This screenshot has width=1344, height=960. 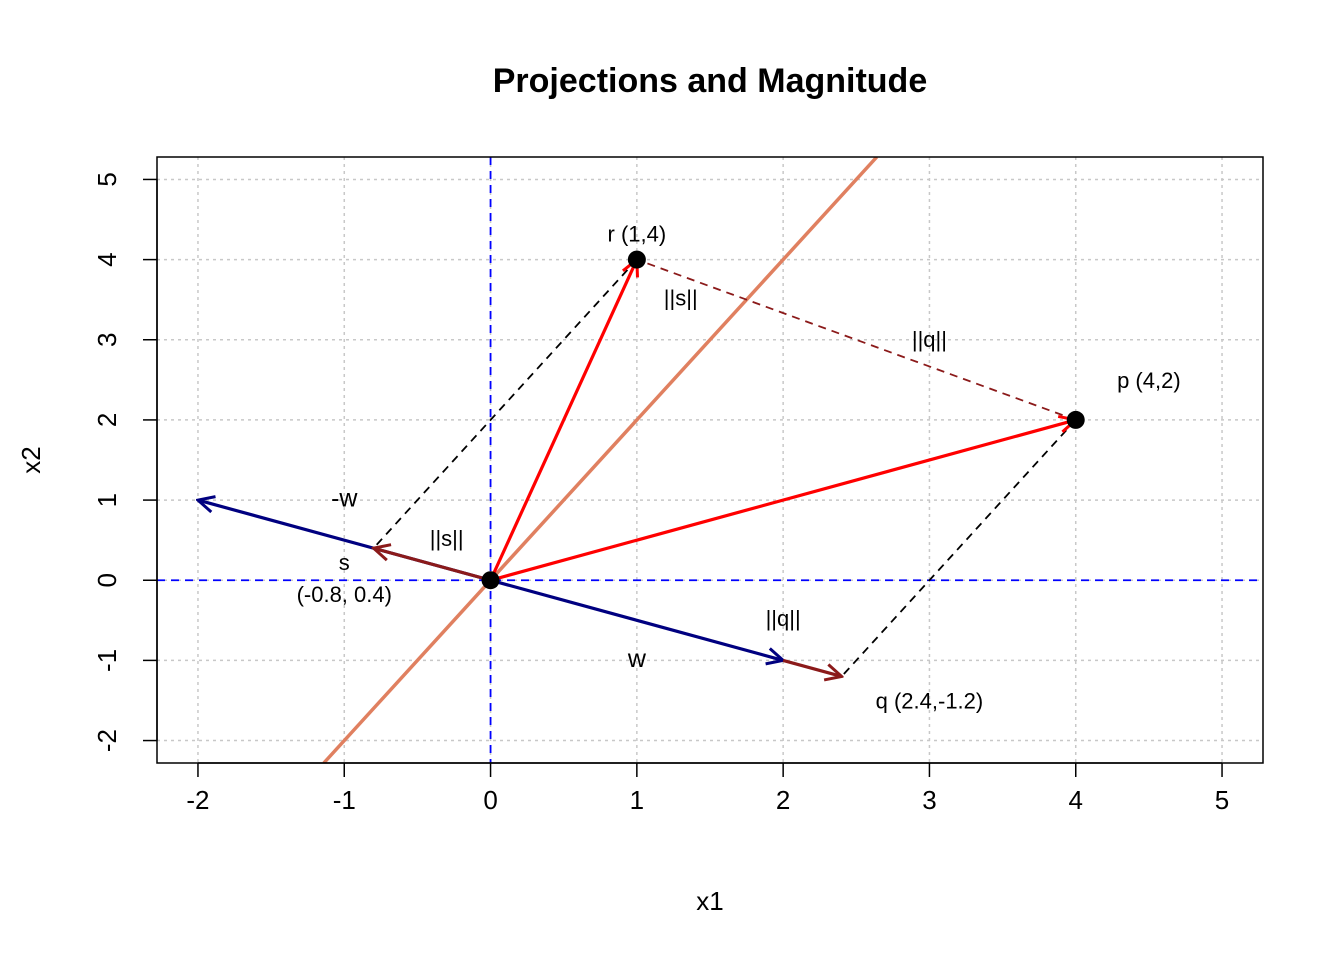 What do you see at coordinates (710, 81) in the screenshot?
I see `chart-title: Projections and Magnitude` at bounding box center [710, 81].